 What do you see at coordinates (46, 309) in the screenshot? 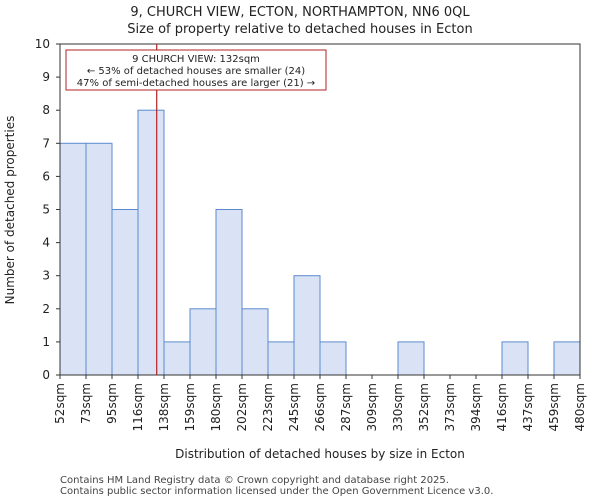
I see `y-tick-label: 2` at bounding box center [46, 309].